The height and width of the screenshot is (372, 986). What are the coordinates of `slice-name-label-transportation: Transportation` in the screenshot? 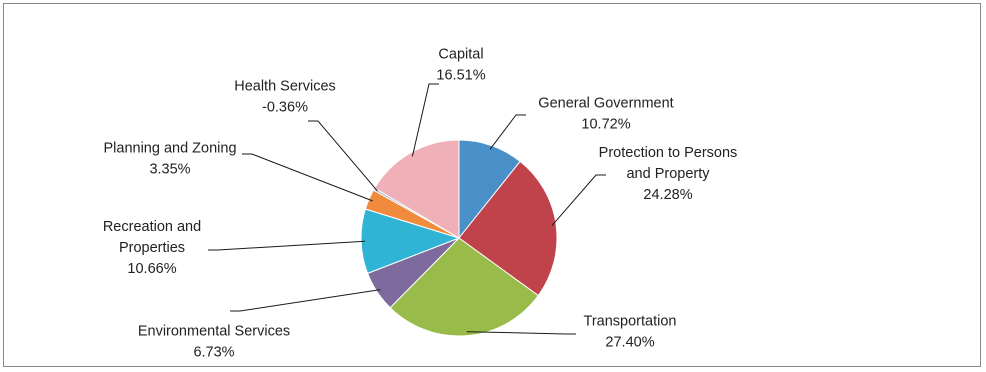 It's located at (630, 322).